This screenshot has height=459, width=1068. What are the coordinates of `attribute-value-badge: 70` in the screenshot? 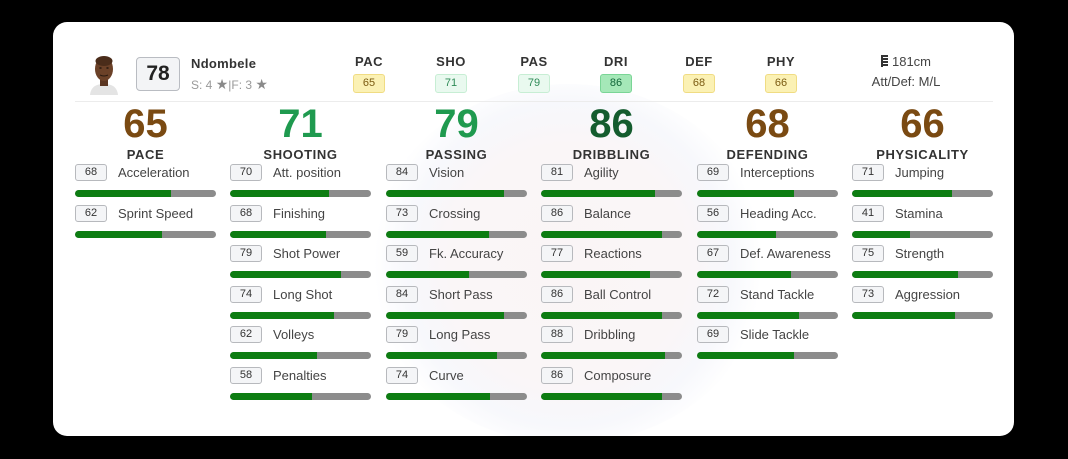 It's located at (246, 172).